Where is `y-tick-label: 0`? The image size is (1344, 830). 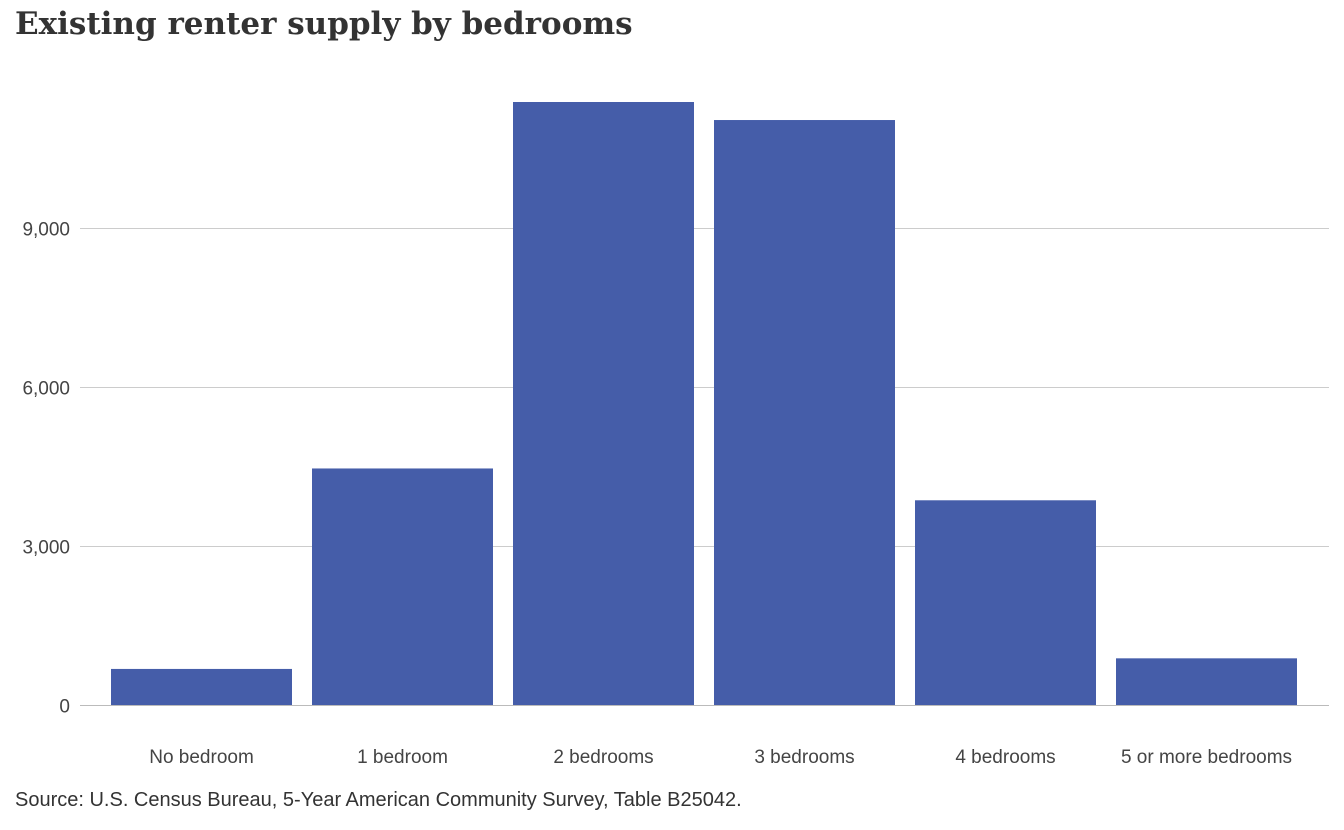 y-tick-label: 0 is located at coordinates (64, 707).